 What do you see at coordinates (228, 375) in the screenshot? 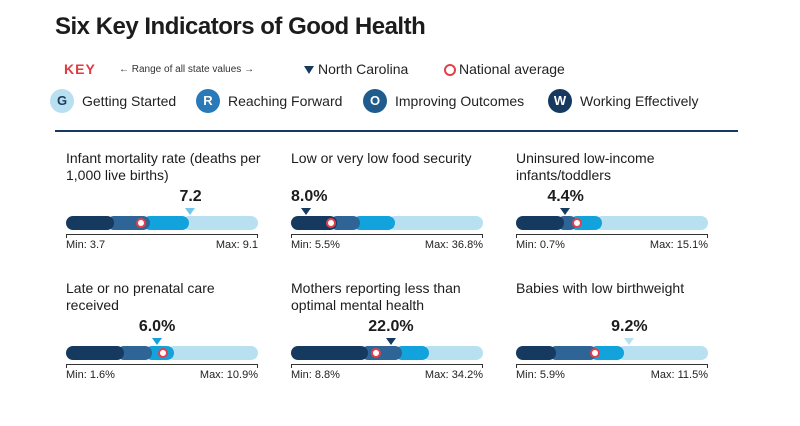
I see `max-value-label: Max: 10.9%` at bounding box center [228, 375].